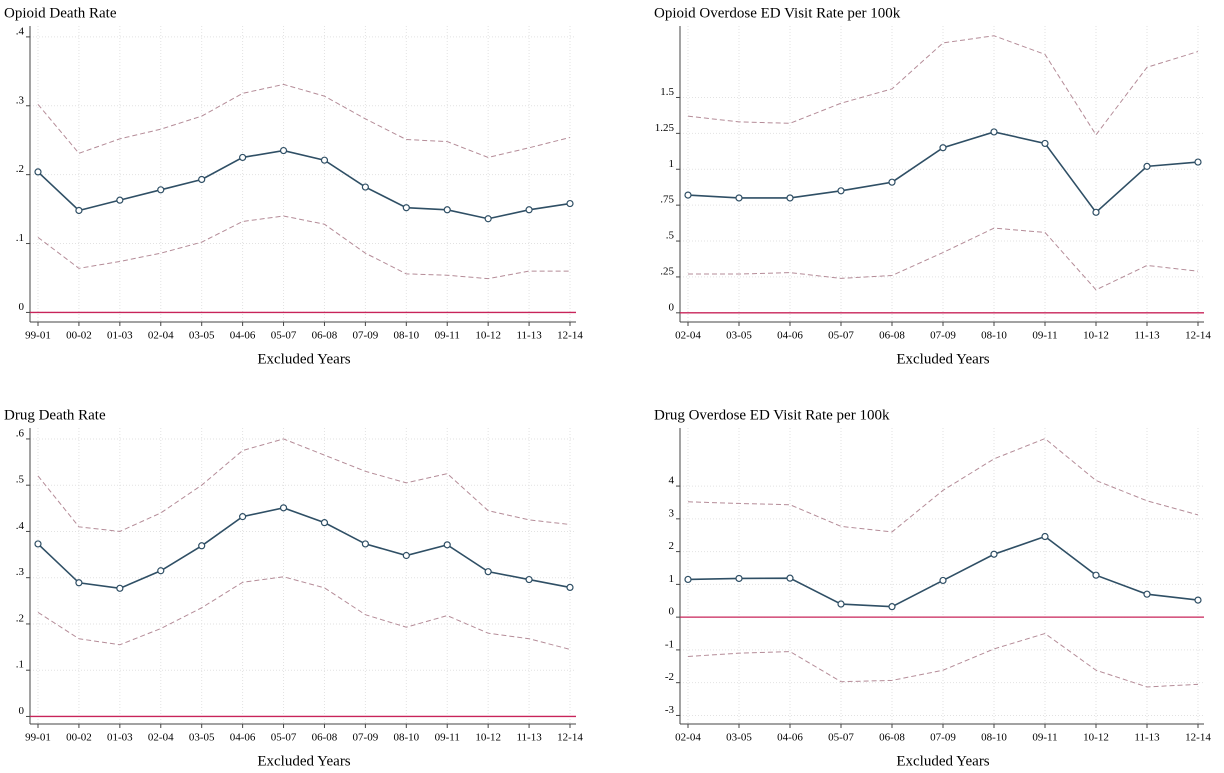 The width and height of the screenshot is (1224, 773). What do you see at coordinates (665, 128) in the screenshot?
I see `y-tick-label: 1.25` at bounding box center [665, 128].